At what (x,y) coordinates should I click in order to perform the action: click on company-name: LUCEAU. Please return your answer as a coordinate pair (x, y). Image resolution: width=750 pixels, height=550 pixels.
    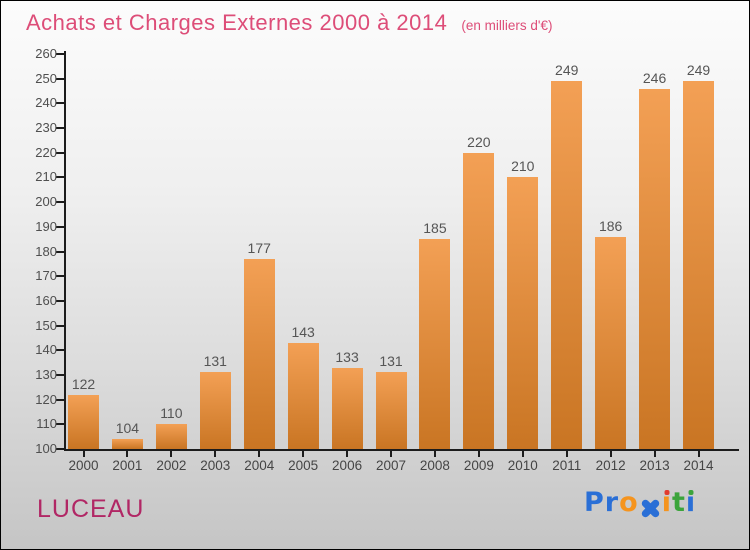
    Looking at the image, I should click on (91, 509).